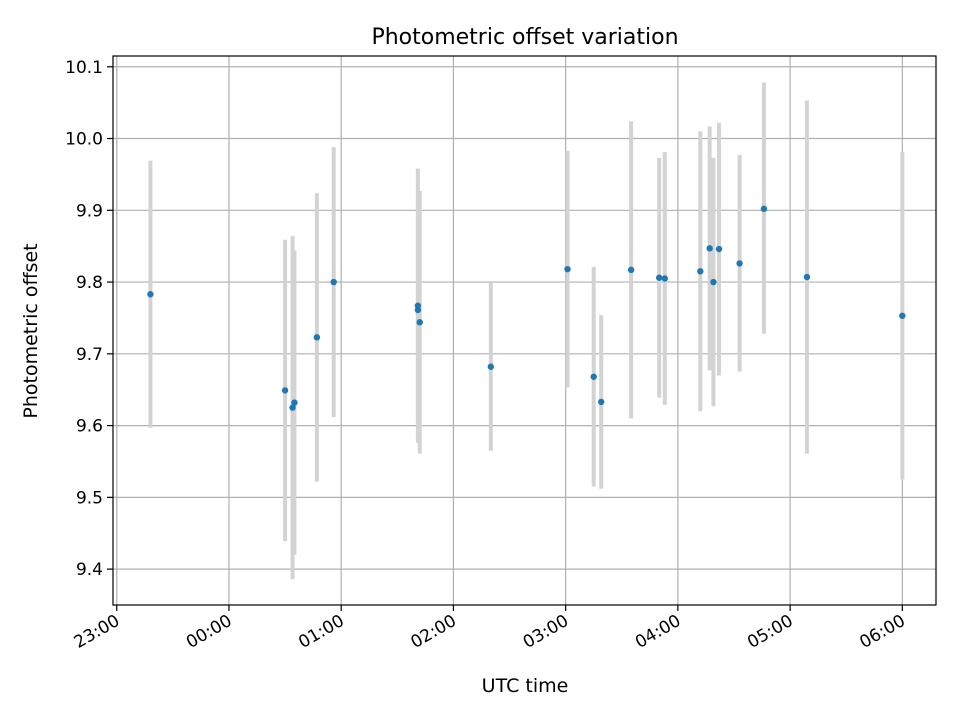 The height and width of the screenshot is (720, 960). What do you see at coordinates (525, 686) in the screenshot?
I see `x-axis-label: UTC time` at bounding box center [525, 686].